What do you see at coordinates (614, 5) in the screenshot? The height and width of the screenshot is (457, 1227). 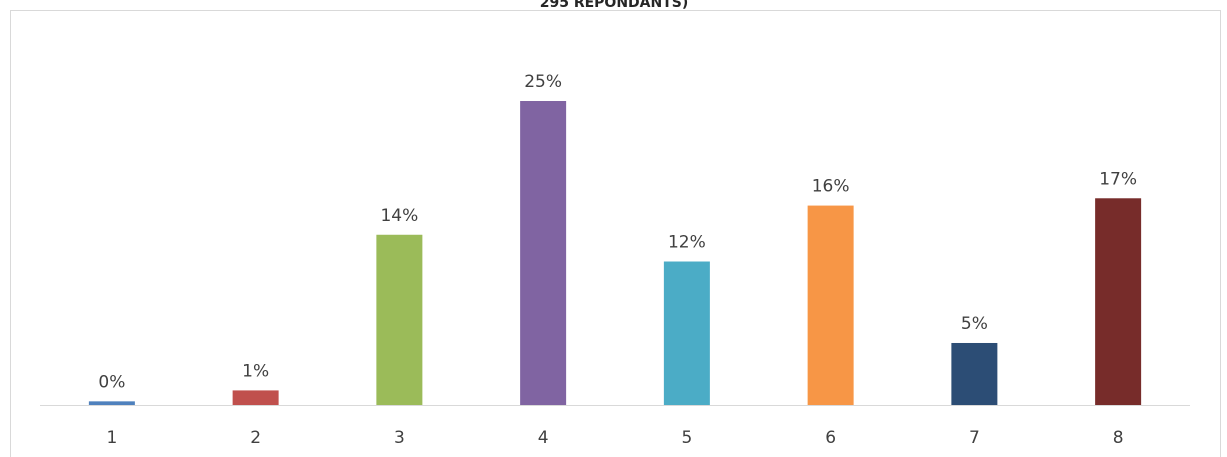 I see `chart-title: 295 REPONDANTS)` at bounding box center [614, 5].